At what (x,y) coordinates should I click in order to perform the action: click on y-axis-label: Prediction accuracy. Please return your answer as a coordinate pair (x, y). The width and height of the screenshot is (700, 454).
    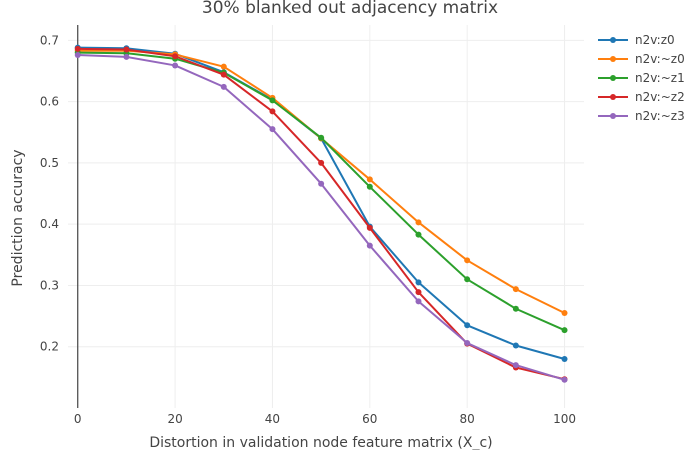
    Looking at the image, I should click on (18, 217).